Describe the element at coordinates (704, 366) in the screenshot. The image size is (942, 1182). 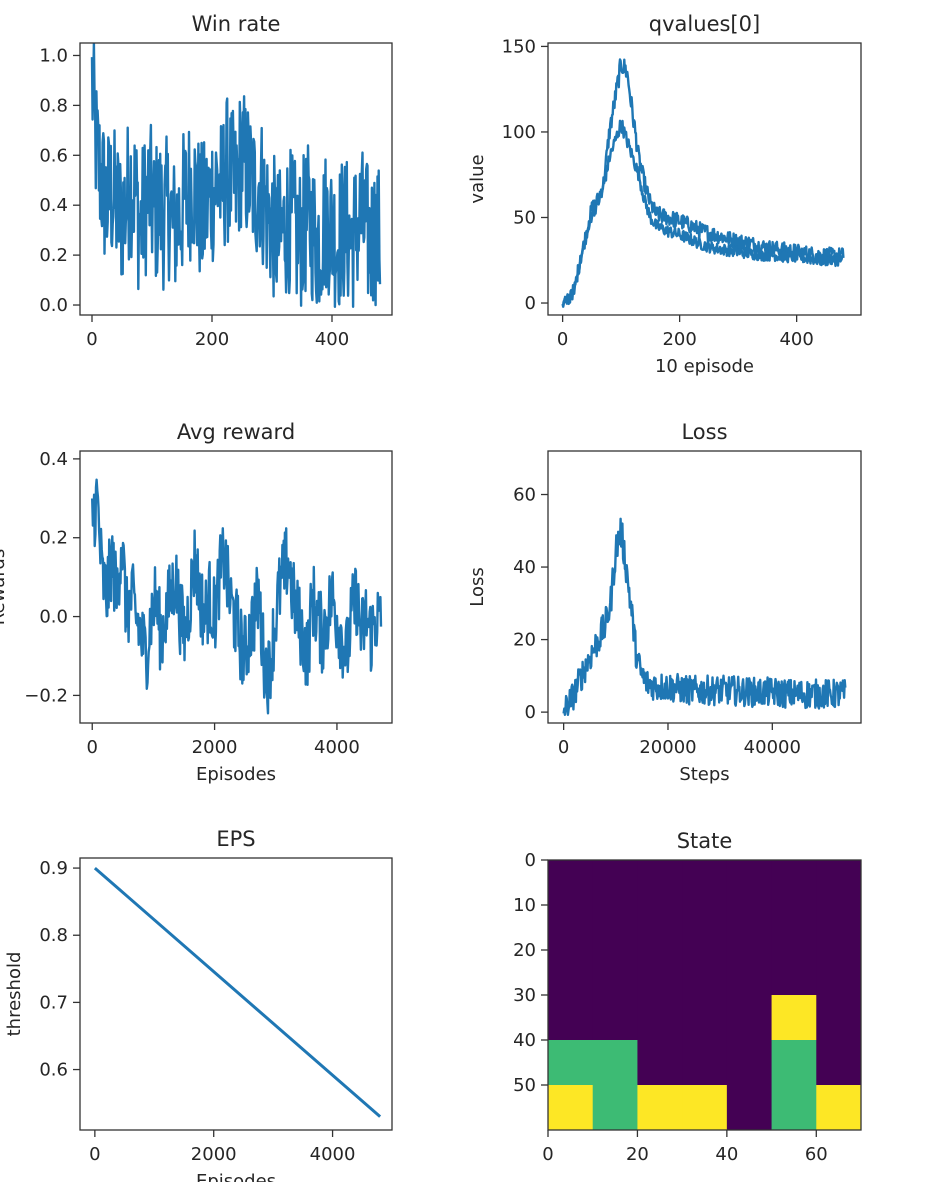
I see `x-axis-label: 10 episode` at that location.